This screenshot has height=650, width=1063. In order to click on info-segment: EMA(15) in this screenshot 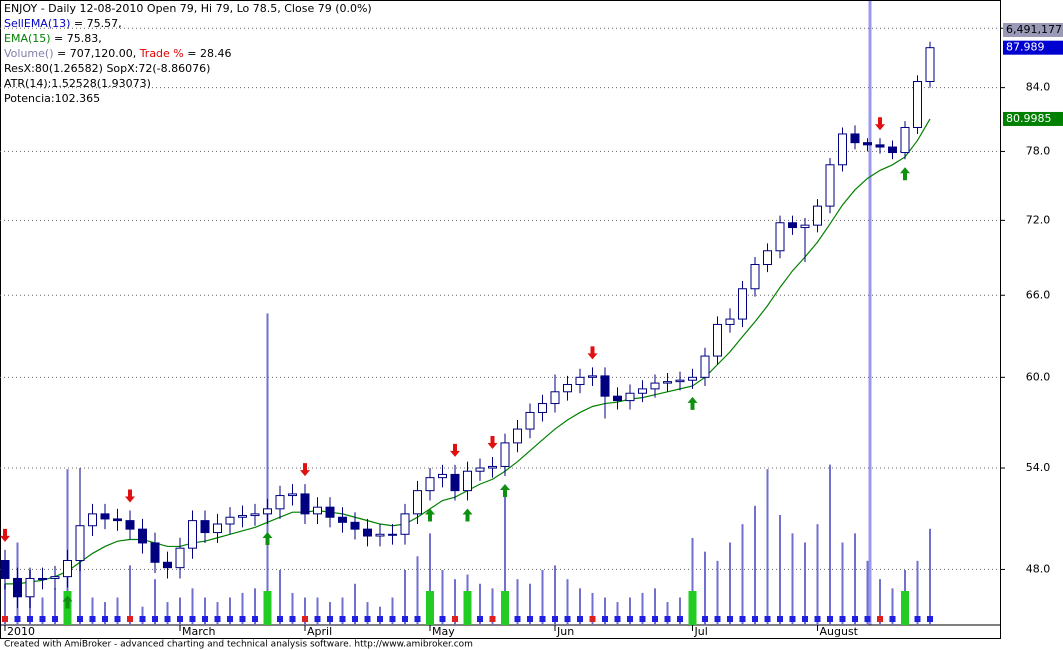, I will do `click(27, 38)`.